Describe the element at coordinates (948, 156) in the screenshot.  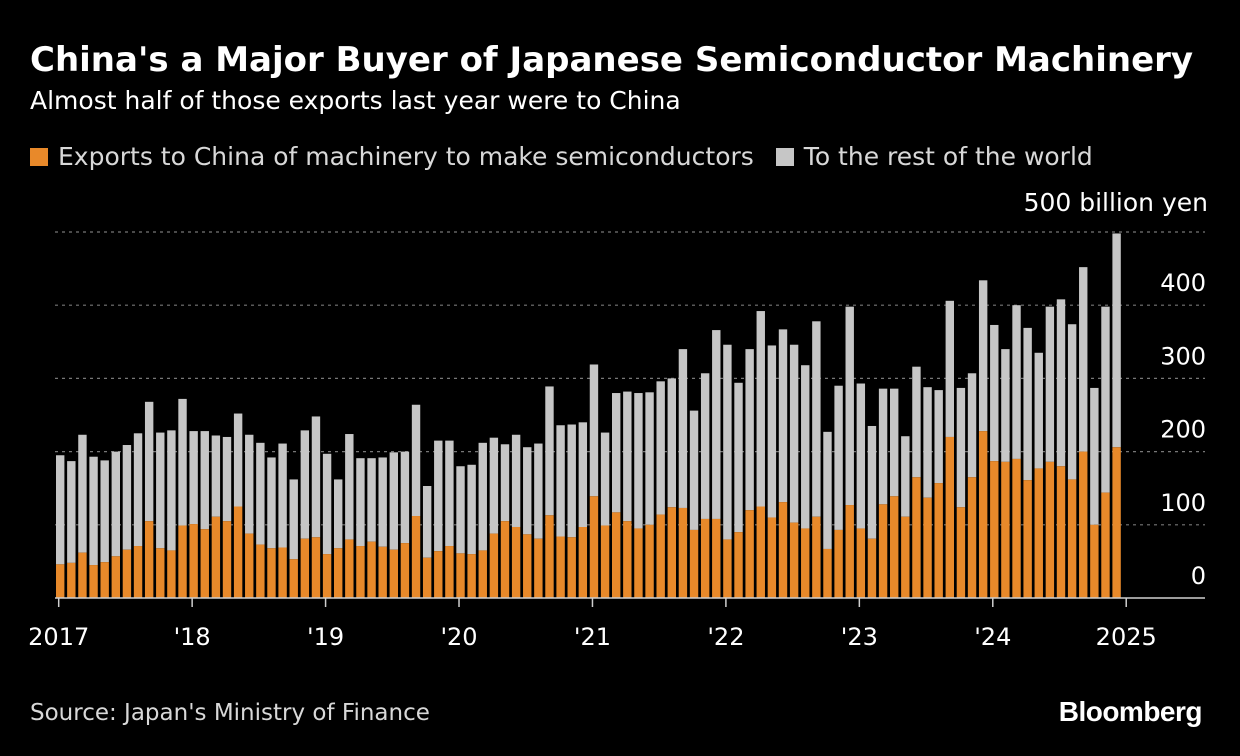
I see `legend-label-rest: To the rest of the world` at that location.